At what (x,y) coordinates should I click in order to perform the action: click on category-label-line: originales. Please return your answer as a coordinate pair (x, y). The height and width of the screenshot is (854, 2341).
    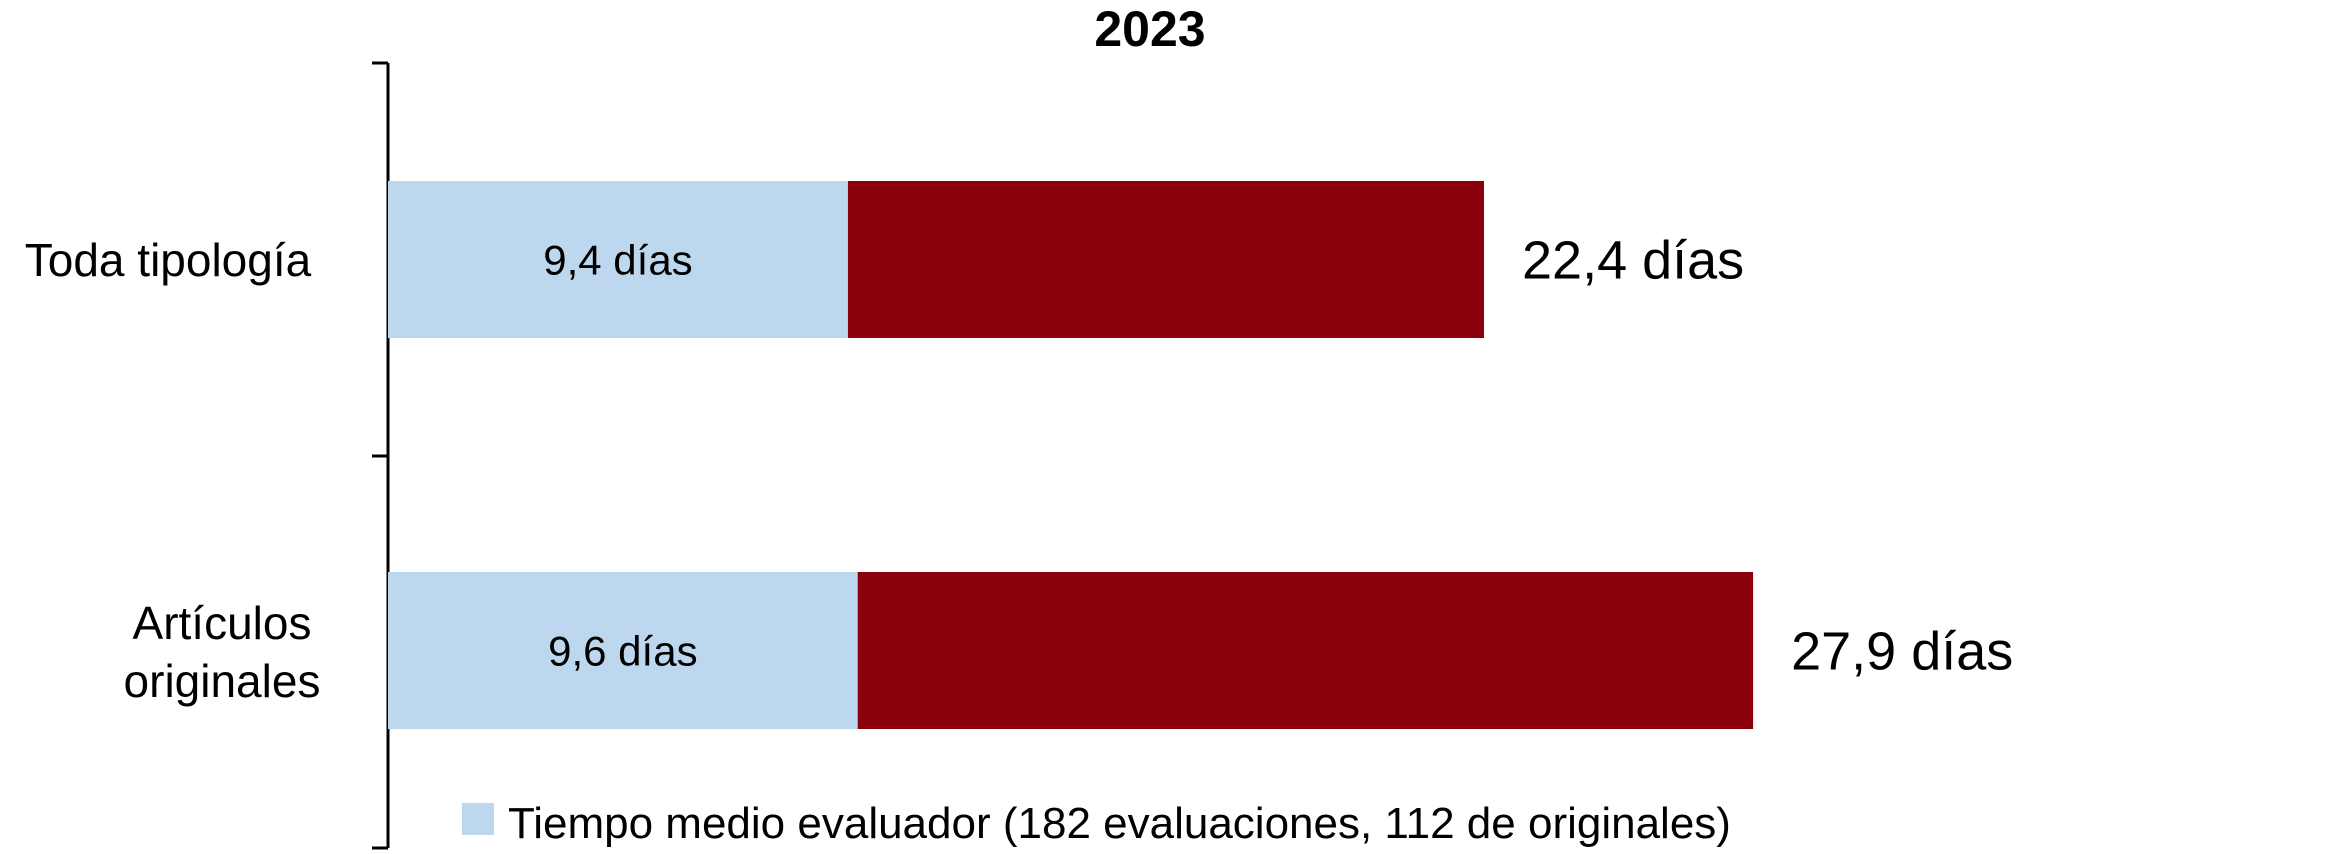
    Looking at the image, I should click on (222, 681).